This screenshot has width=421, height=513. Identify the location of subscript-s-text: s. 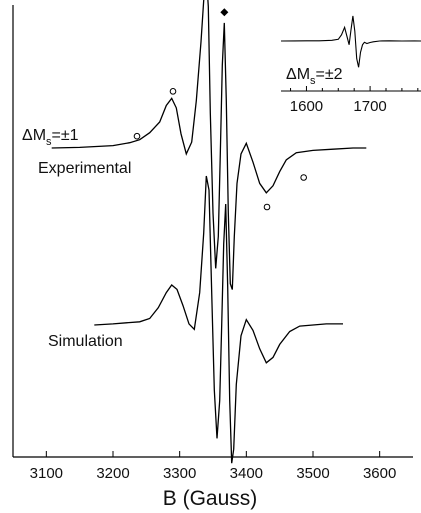
(49, 142).